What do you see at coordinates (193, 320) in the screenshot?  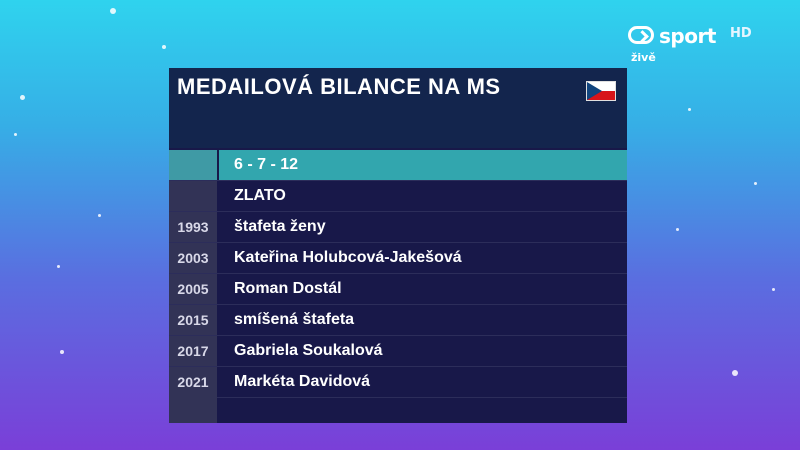 I see `year-cell: 2015` at bounding box center [193, 320].